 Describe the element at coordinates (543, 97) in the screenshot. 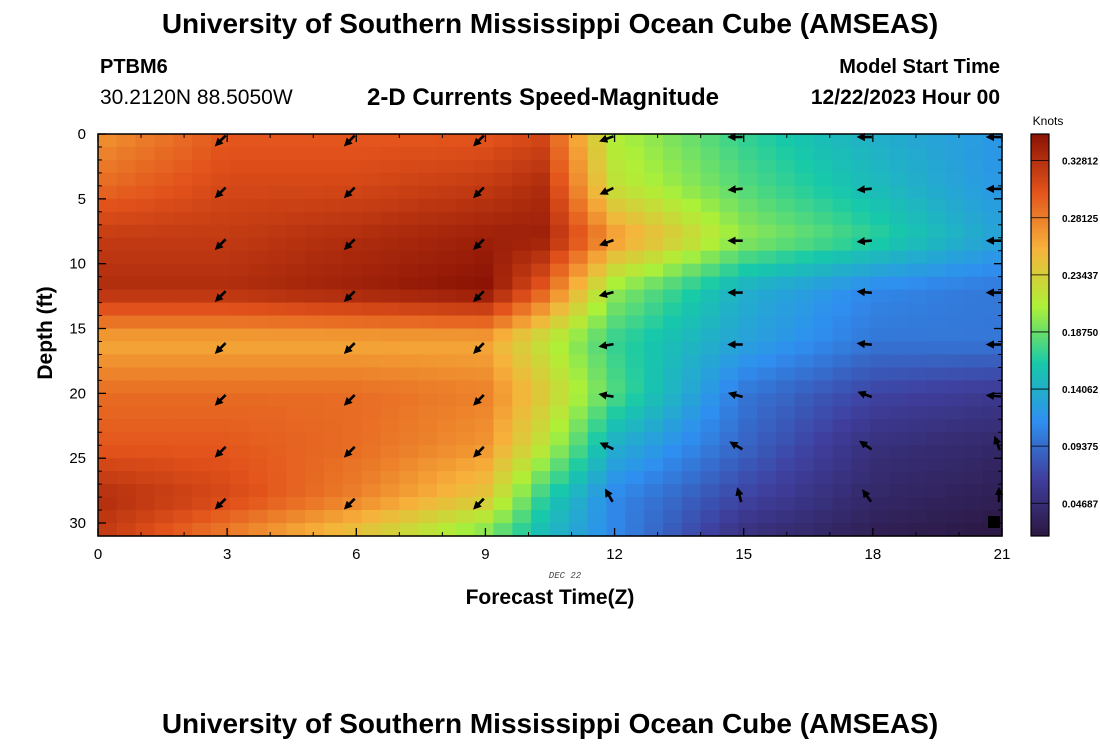

I see `chart-subtitle: 2-D Currents Speed-Magnitude` at that location.